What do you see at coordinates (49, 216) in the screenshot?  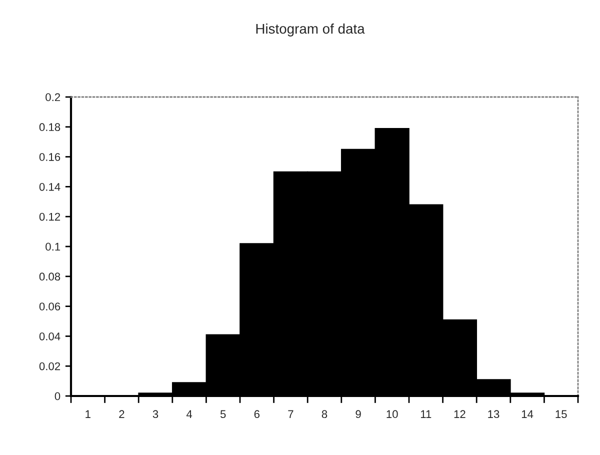 I see `y-tick-label: 0.12` at bounding box center [49, 216].